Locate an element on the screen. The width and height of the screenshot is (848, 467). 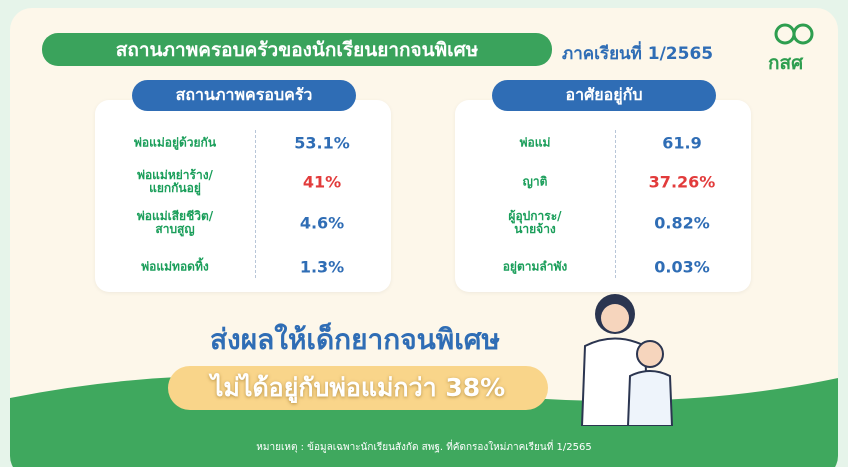
row-label: พ่อแม่อยู่ด้วยกัน is located at coordinates (175, 142).